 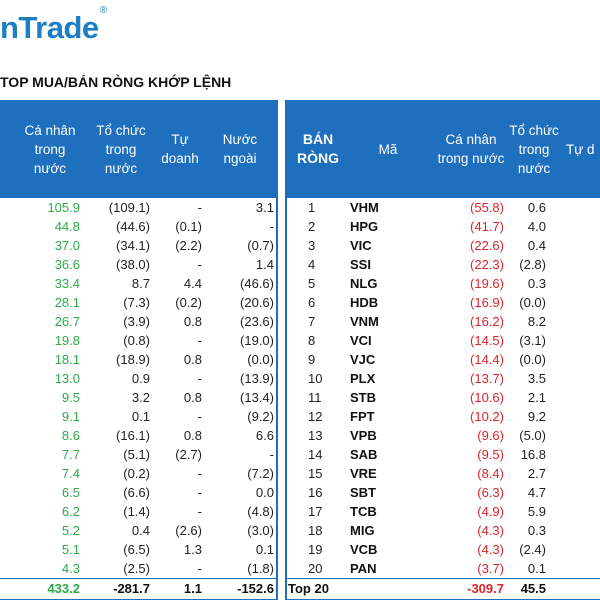 I want to click on cell-ca-nhan: 6.5, so click(x=70, y=492).